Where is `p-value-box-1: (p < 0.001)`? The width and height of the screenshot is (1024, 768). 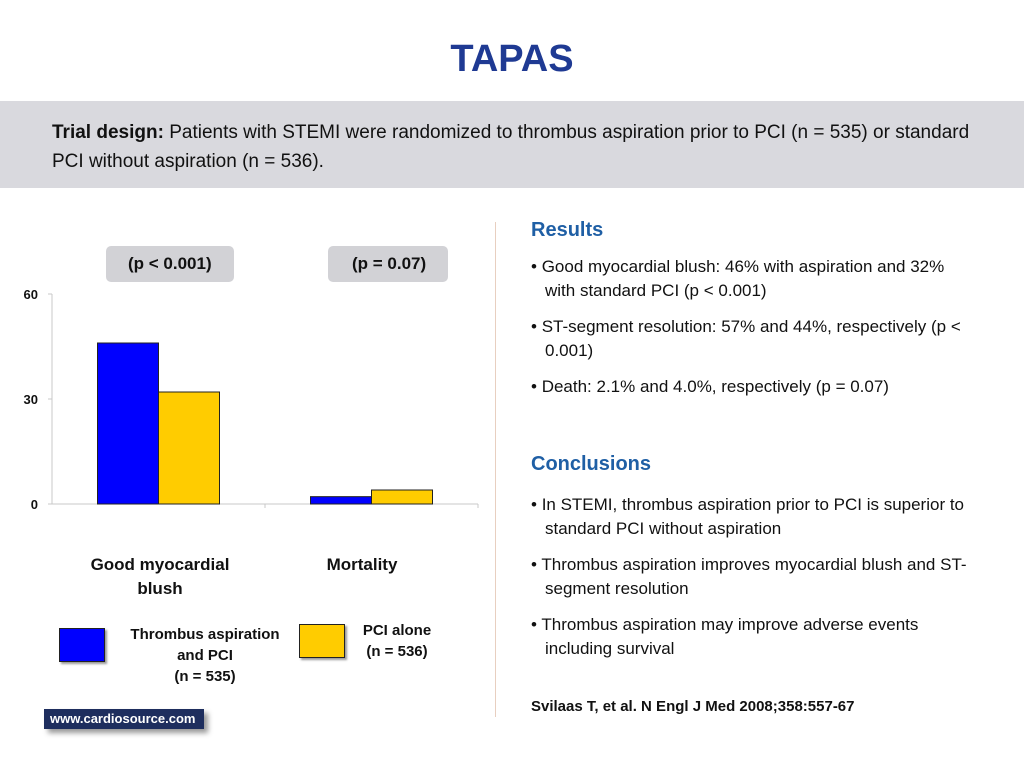 p-value-box-1: (p < 0.001) is located at coordinates (170, 264).